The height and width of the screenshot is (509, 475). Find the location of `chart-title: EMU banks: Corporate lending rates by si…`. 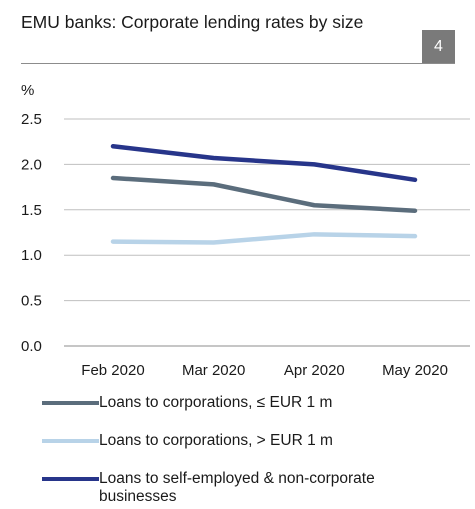

chart-title: EMU banks: Corporate lending rates by si… is located at coordinates (192, 22).